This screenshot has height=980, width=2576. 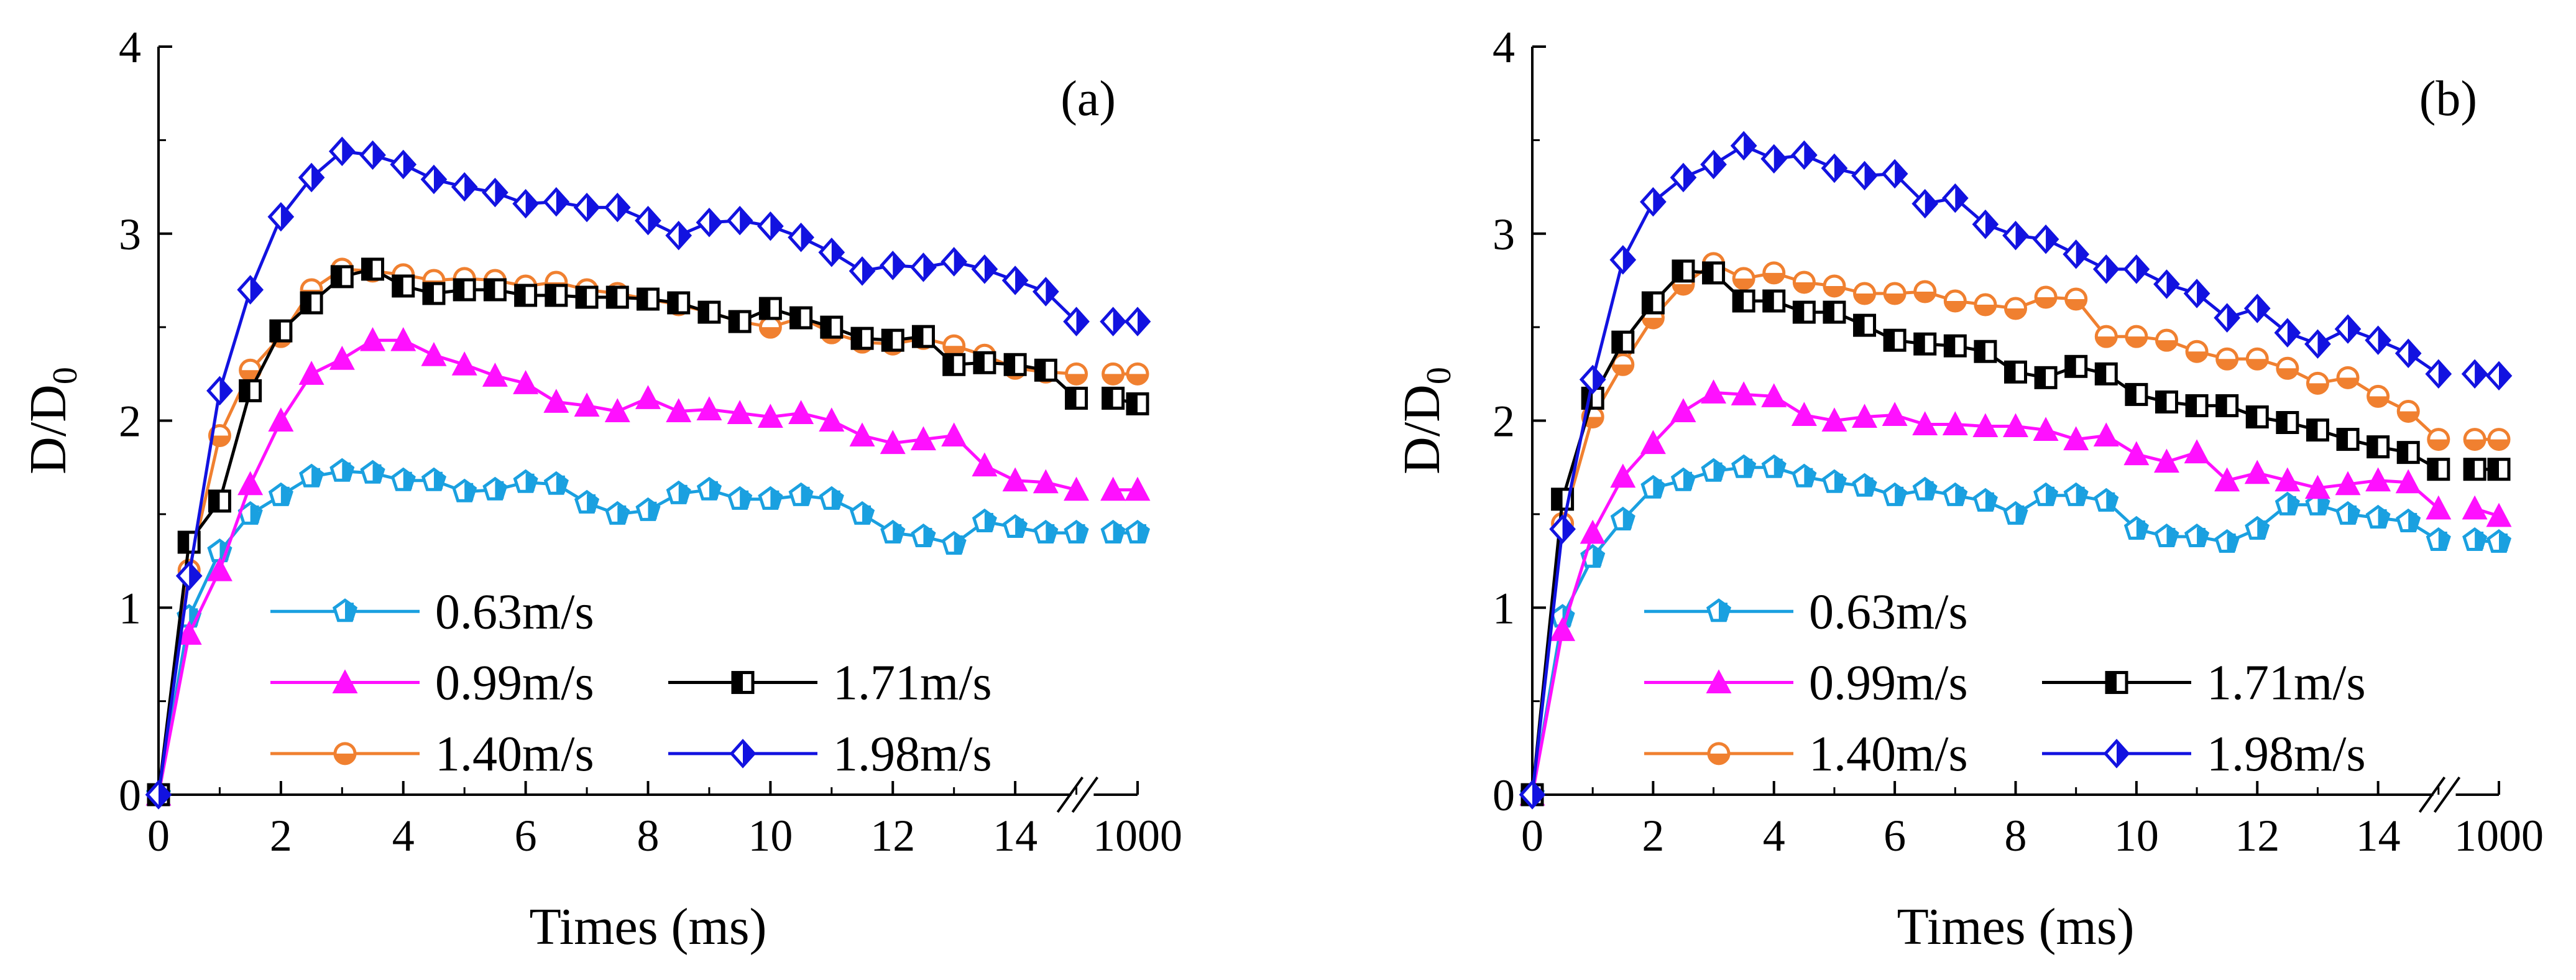 What do you see at coordinates (130, 421) in the screenshot?
I see `y-tick-label: 2` at bounding box center [130, 421].